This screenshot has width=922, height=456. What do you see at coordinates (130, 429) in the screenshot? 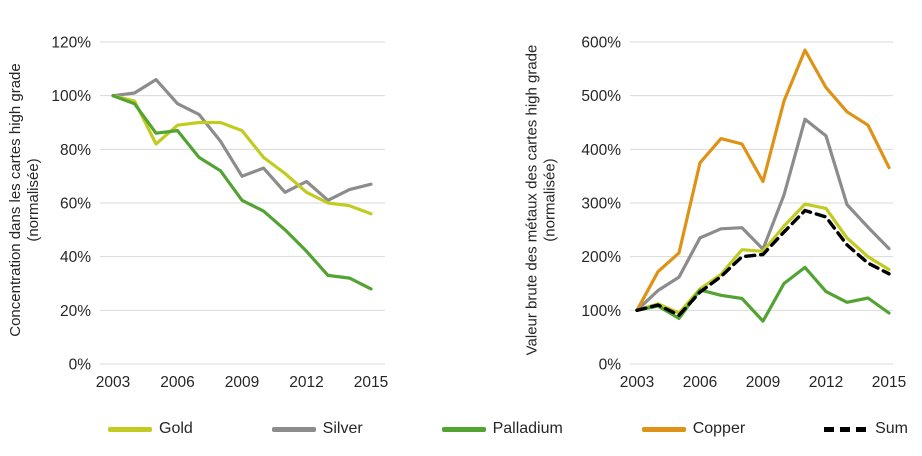
I see `legend-swatch-gold` at bounding box center [130, 429].